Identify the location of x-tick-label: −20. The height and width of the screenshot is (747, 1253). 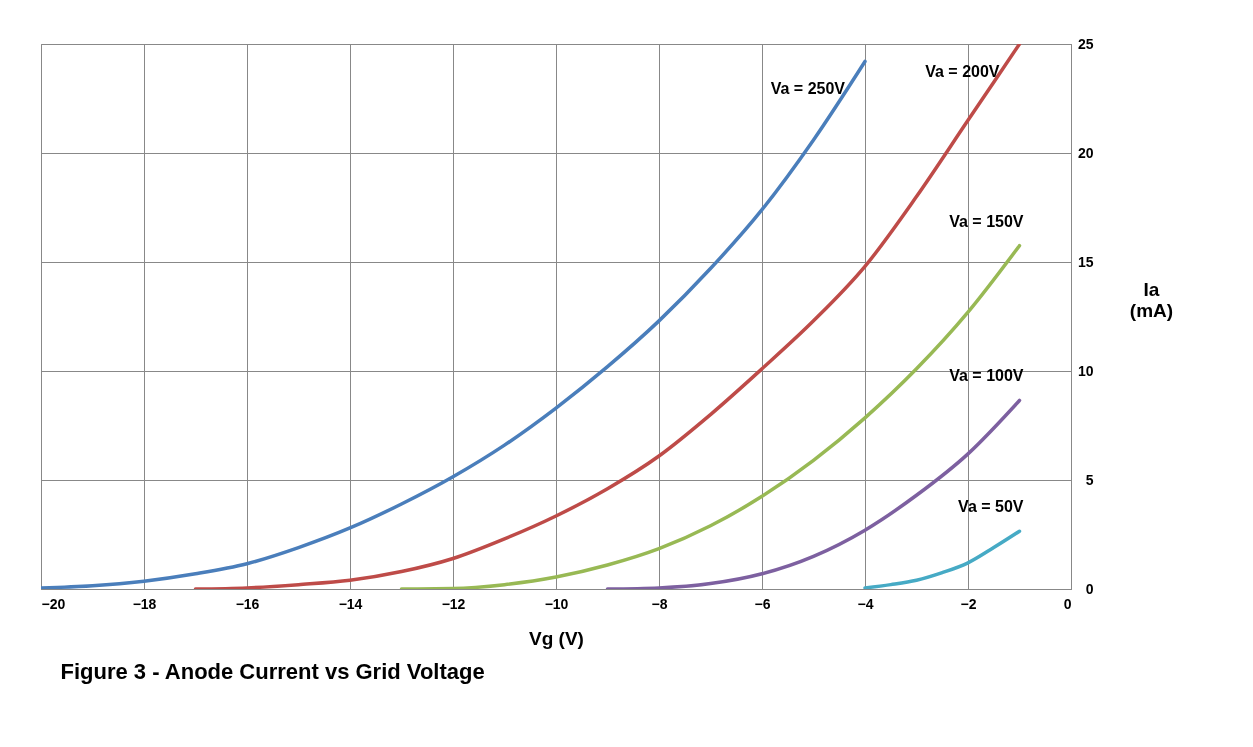
(53, 603).